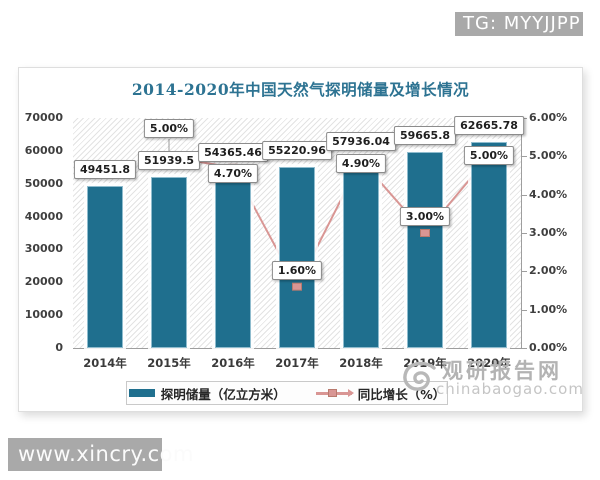 This screenshot has height=480, width=600. I want to click on bar-series-swatch-icon, so click(141, 393).